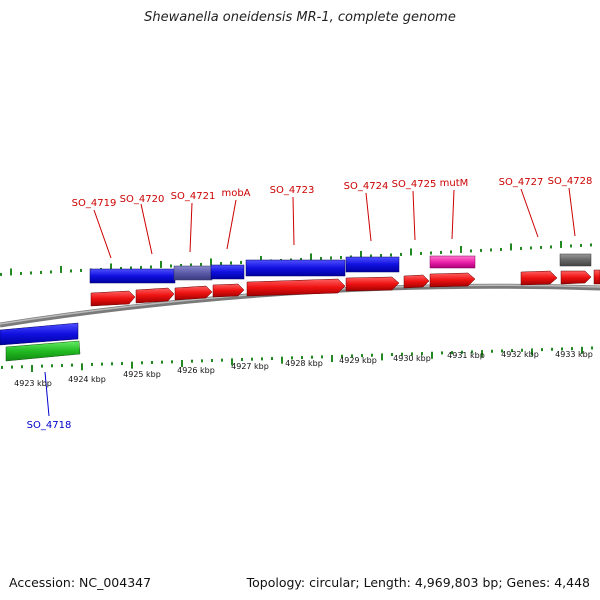 This screenshot has height=600, width=600. Describe the element at coordinates (193, 196) in the screenshot. I see `gene-label: SO_4721` at that location.